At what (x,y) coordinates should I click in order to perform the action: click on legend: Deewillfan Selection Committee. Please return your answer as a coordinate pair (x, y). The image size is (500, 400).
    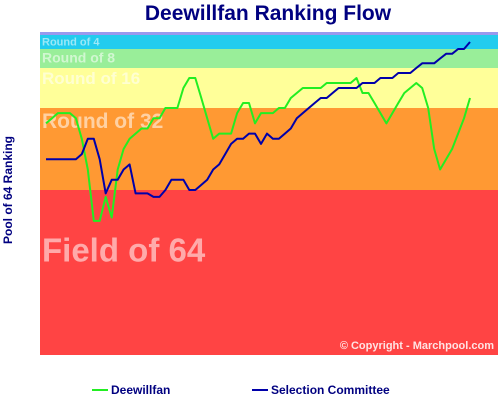
    Looking at the image, I should click on (241, 390).